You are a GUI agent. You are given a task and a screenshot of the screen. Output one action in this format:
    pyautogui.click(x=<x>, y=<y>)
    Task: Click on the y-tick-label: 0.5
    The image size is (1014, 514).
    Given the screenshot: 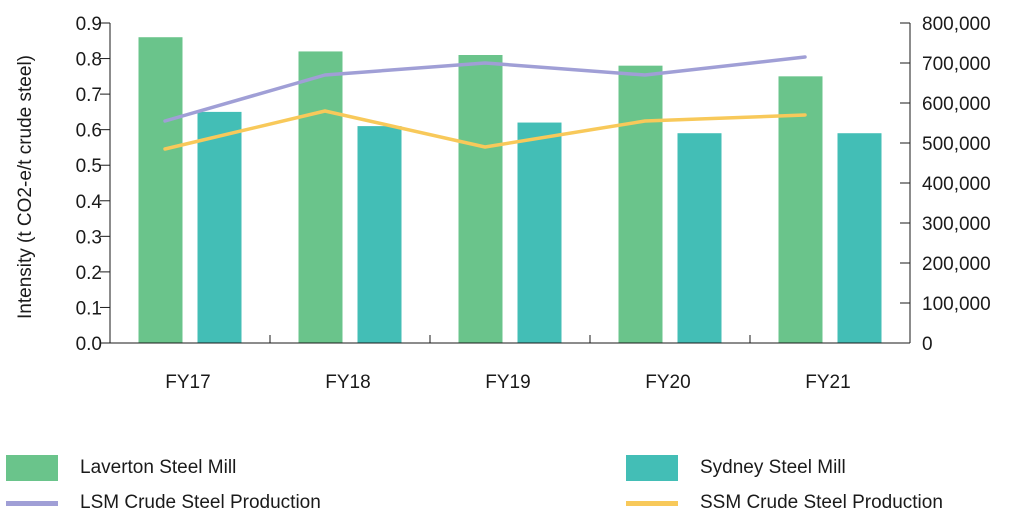 What is the action you would take?
    pyautogui.click(x=89, y=166)
    